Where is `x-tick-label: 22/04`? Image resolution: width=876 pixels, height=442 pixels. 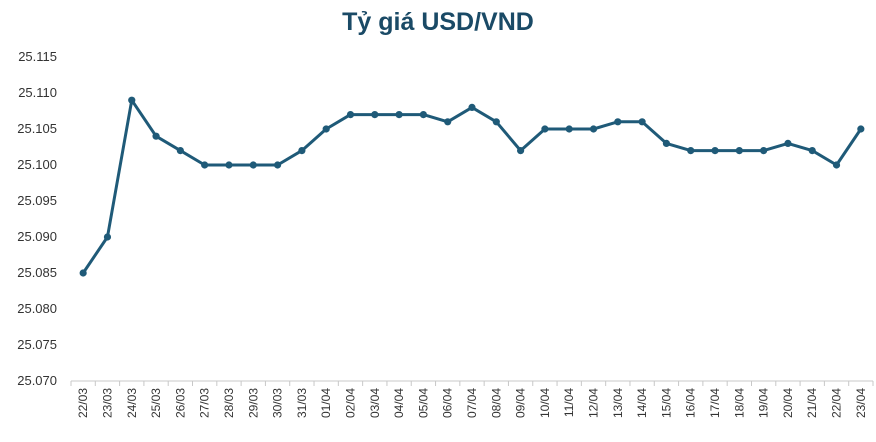
x-tick-label: 22/04 is located at coordinates (837, 403).